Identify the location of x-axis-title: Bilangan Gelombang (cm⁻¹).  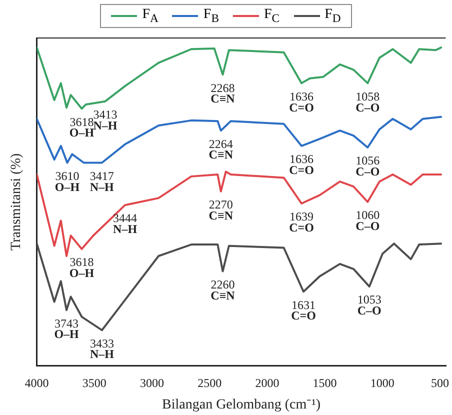
(241, 404).